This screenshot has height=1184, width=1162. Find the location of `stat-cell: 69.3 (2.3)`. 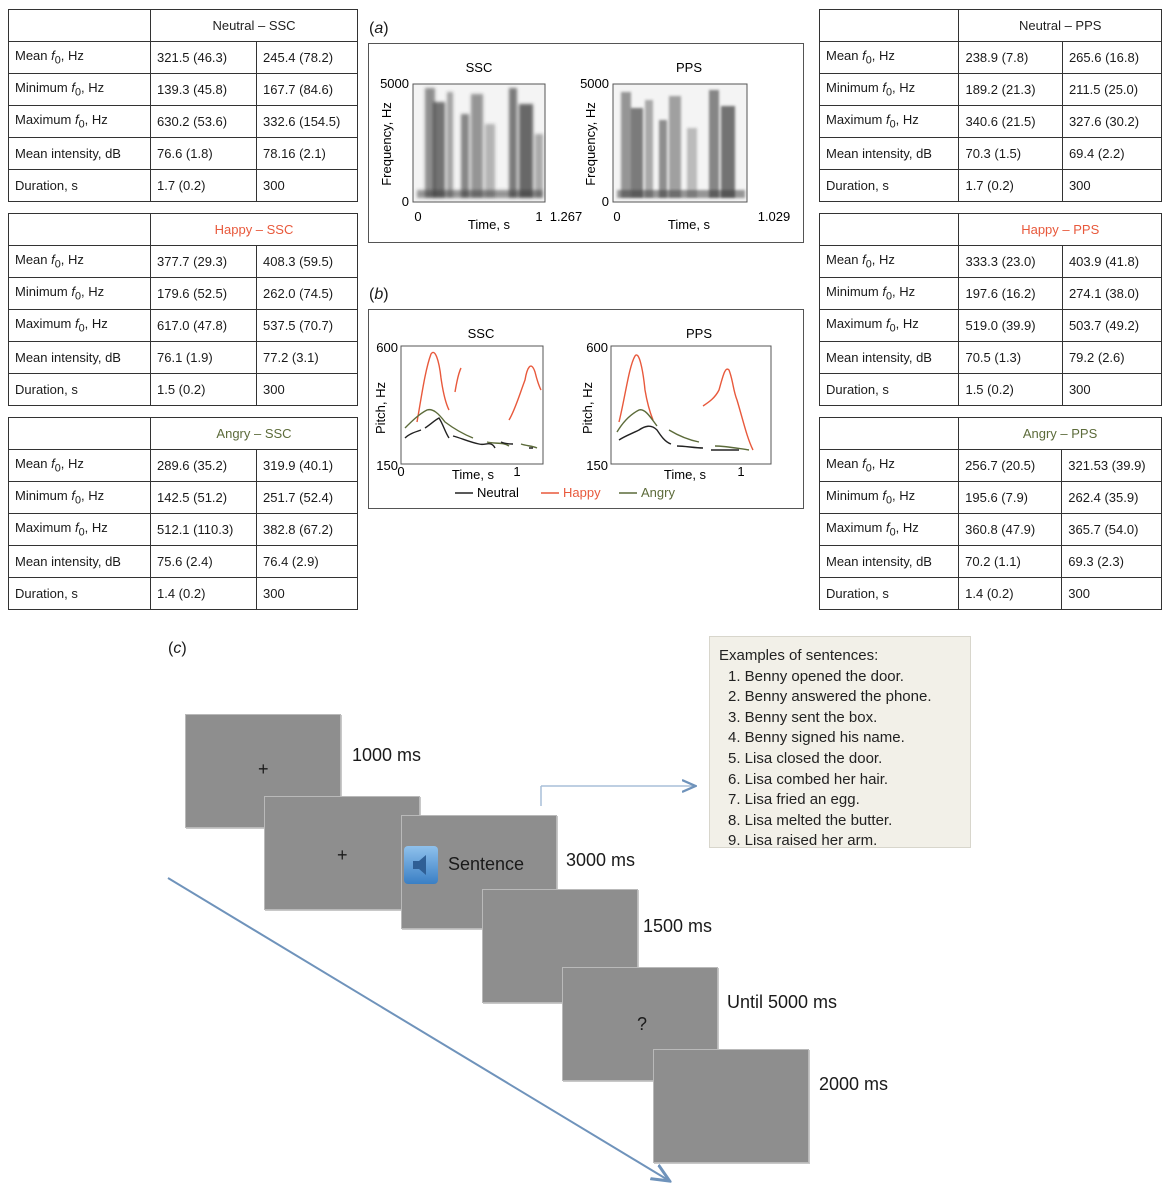

stat-cell: 69.3 (2.3) is located at coordinates (1111, 561).